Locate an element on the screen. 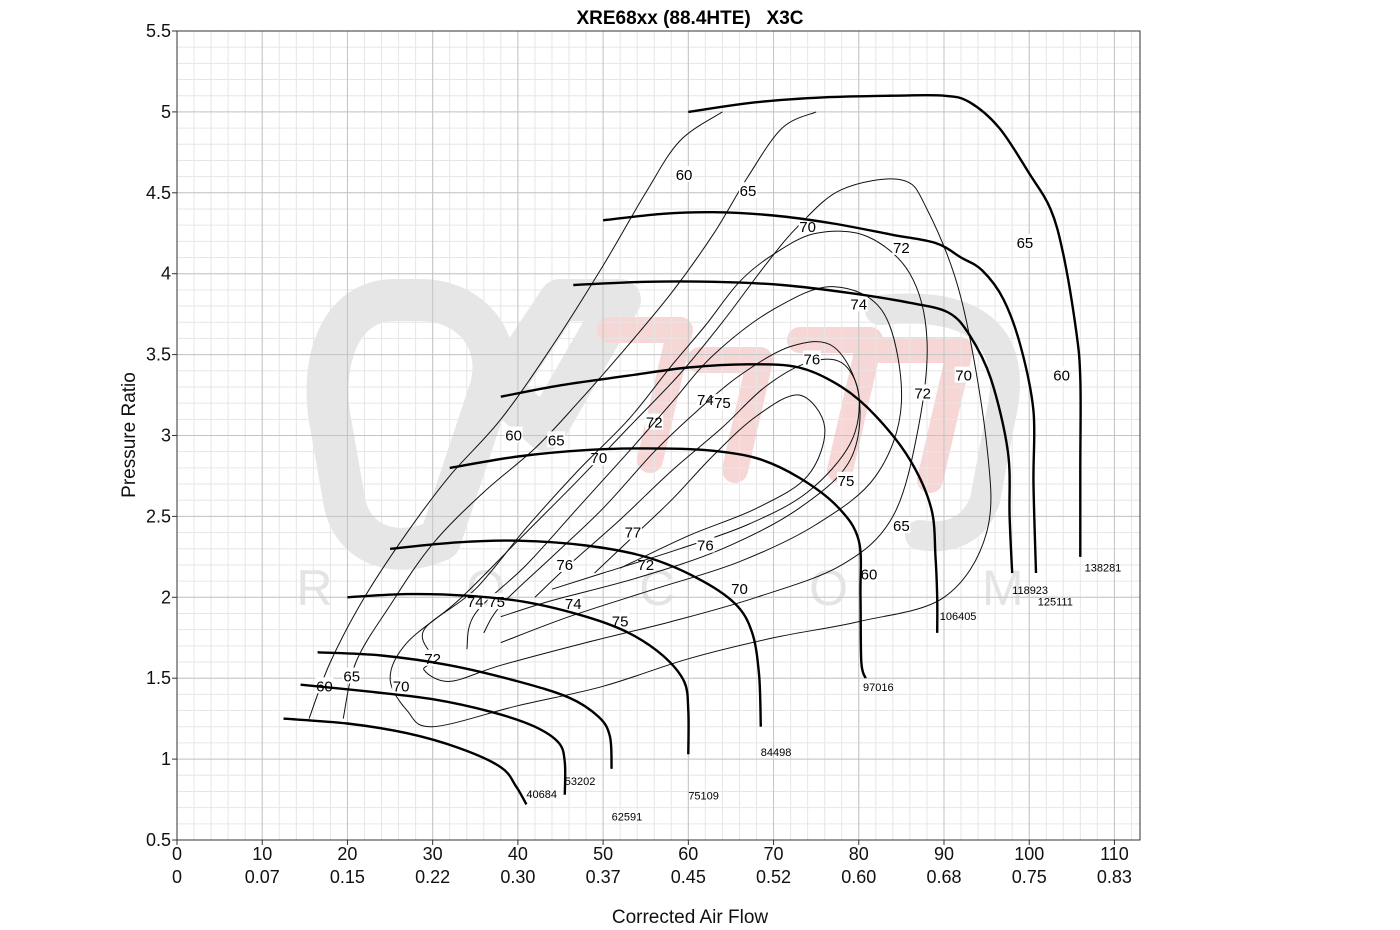  x-secondary-tick-label: 0.30 is located at coordinates (517, 877).